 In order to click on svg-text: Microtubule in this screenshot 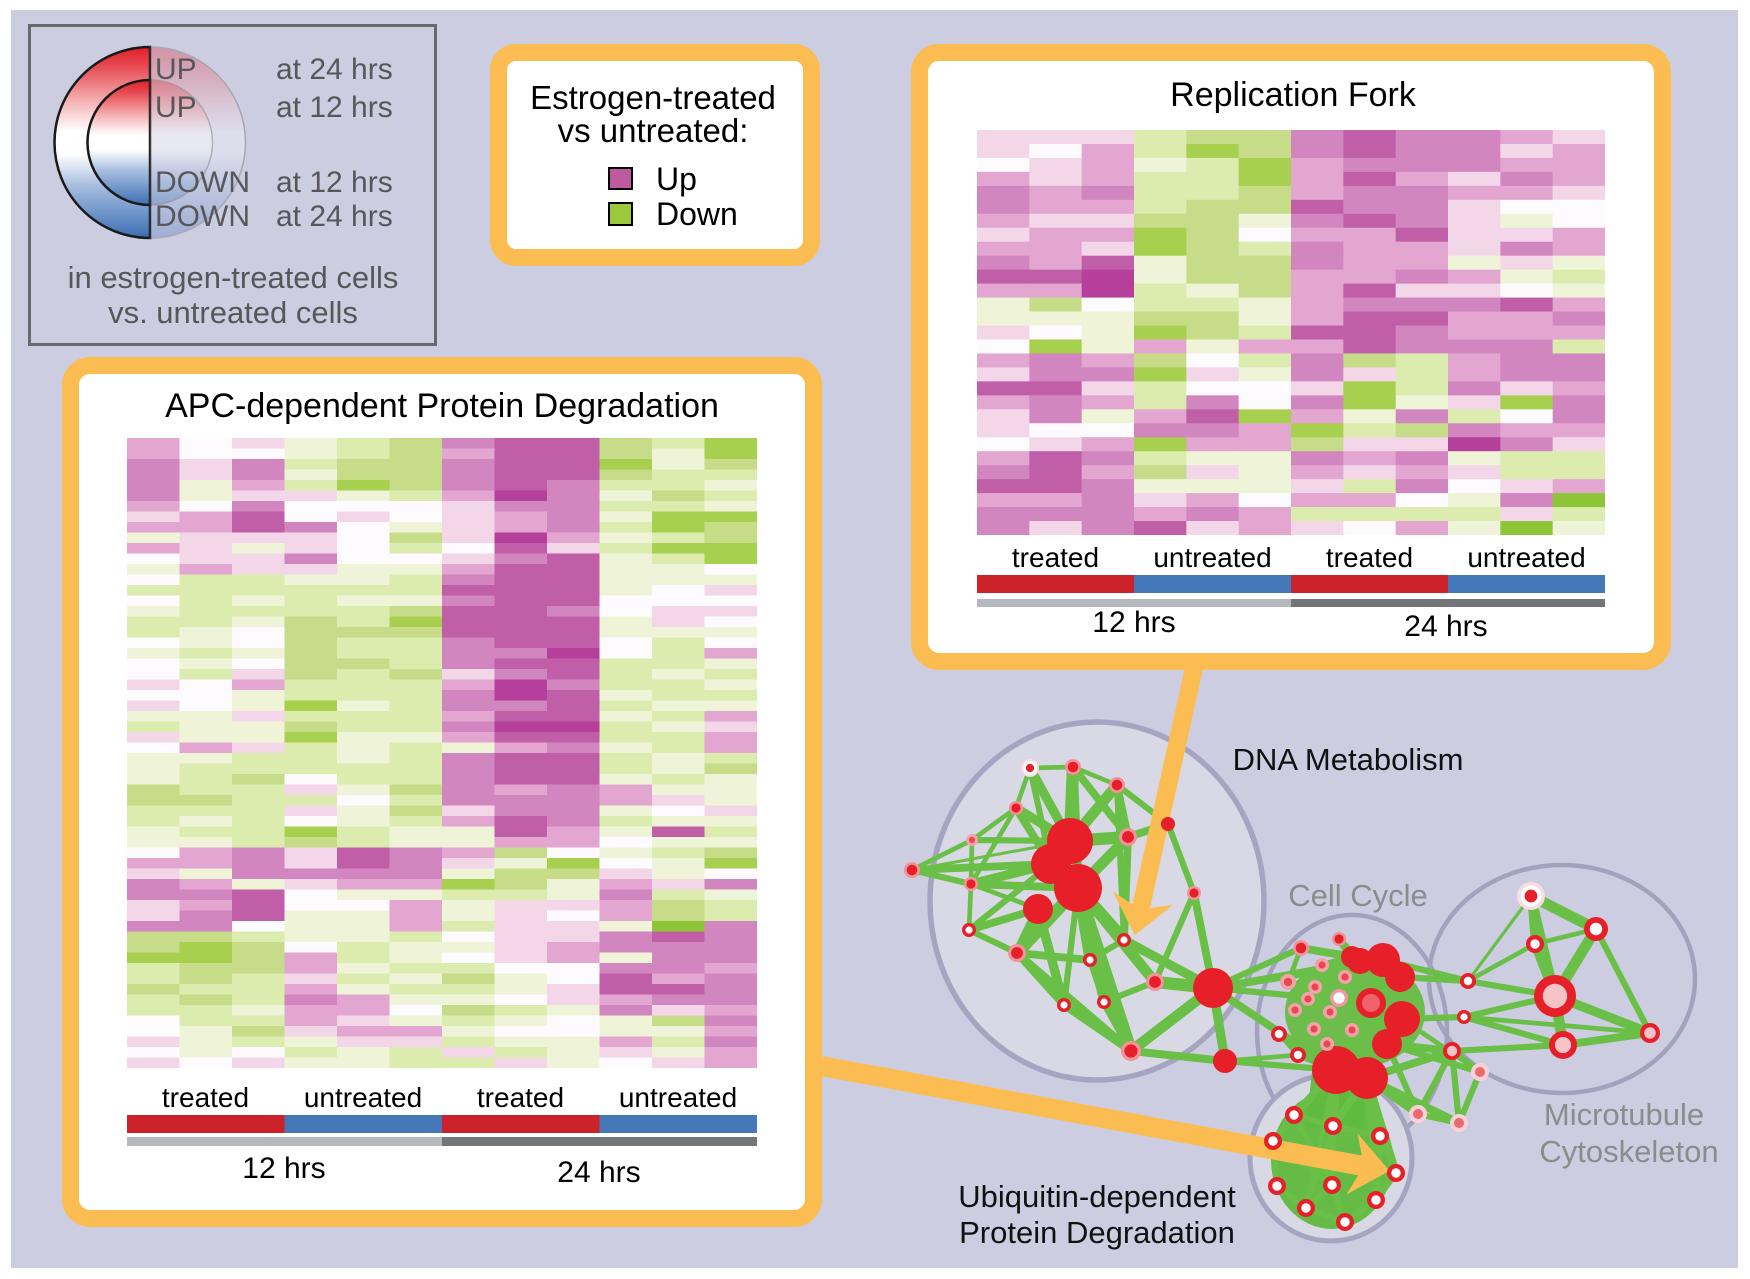, I will do `click(1624, 1114)`.